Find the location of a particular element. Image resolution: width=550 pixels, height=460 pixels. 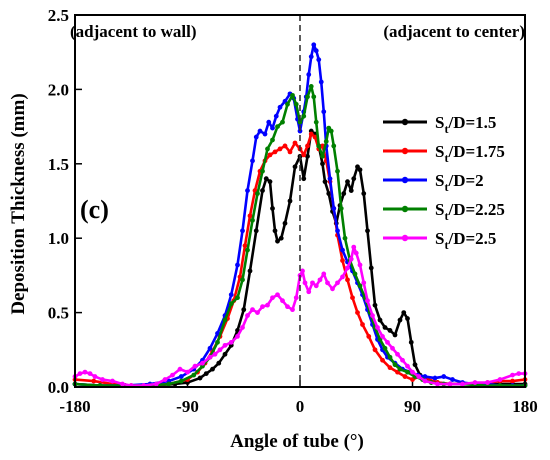

x-tick-label: 180 is located at coordinates (525, 406).